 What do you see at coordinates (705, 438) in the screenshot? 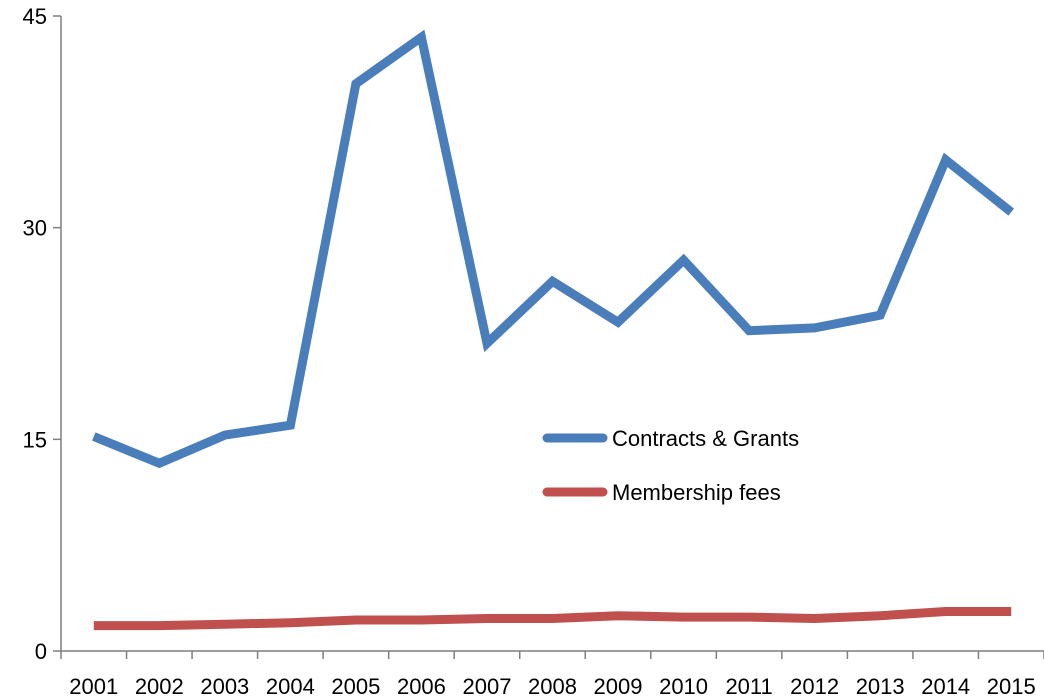
I see `legend-label: Contracts & Grants` at bounding box center [705, 438].